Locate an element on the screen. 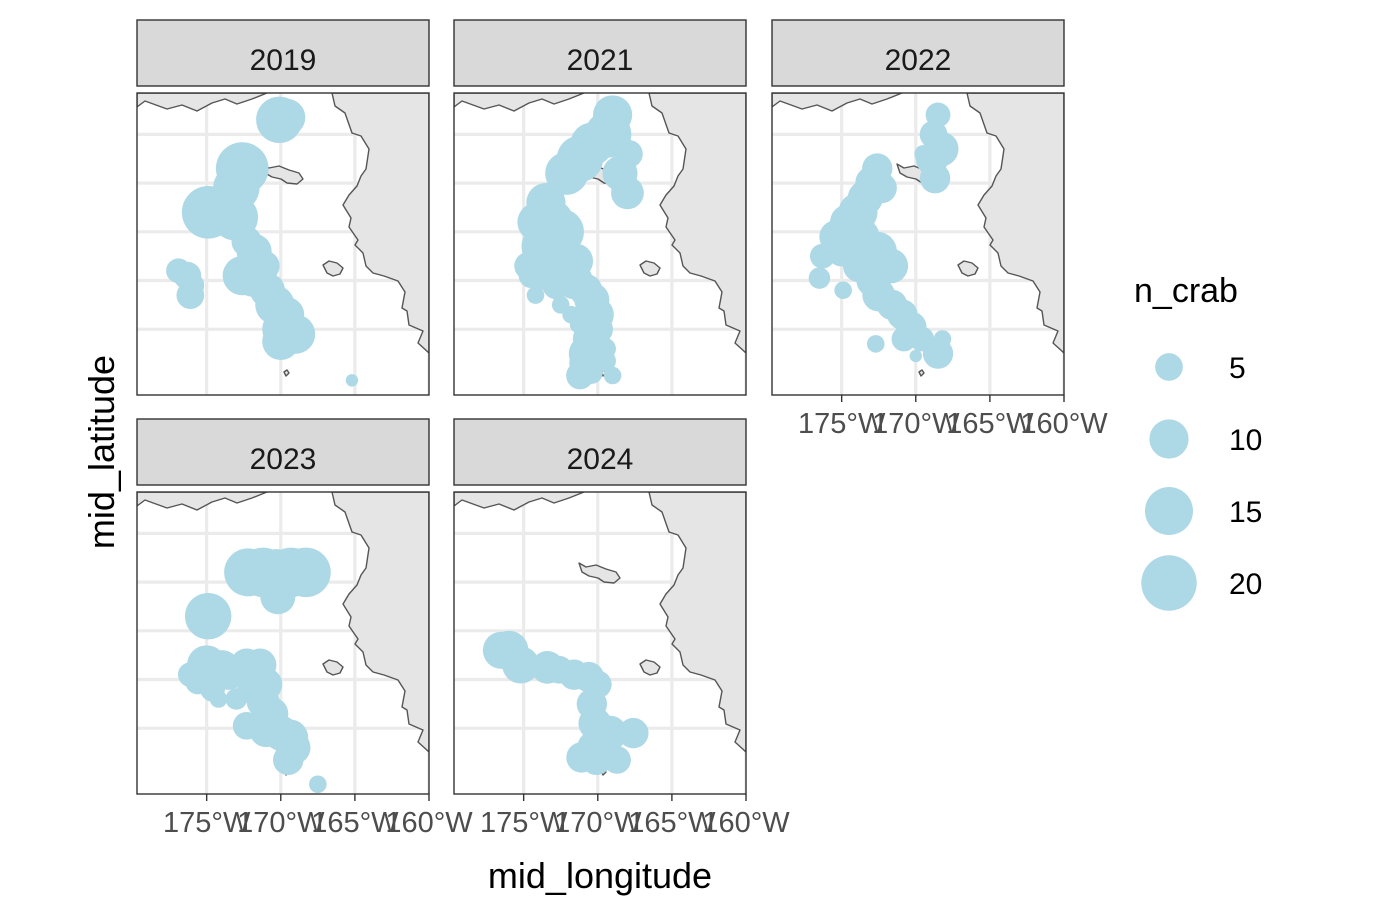  x-axis-title: mid_longitude is located at coordinates (600, 875).